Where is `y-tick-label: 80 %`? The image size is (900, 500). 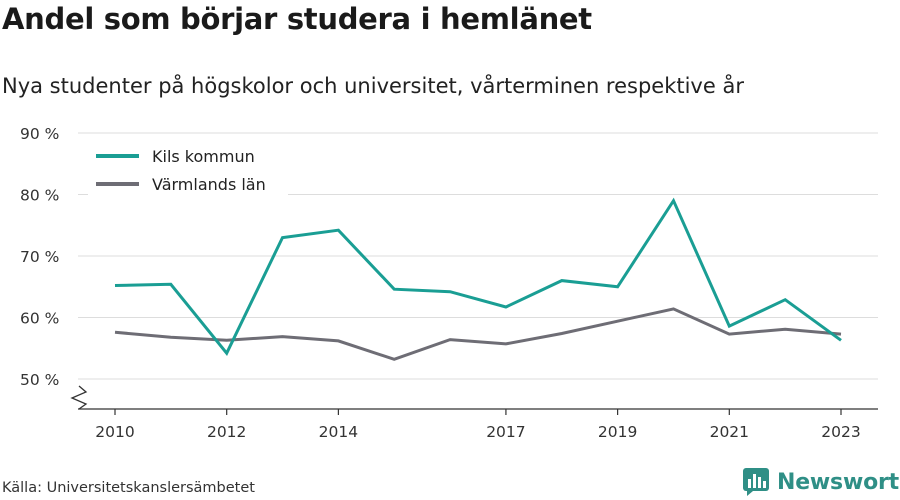 y-tick-label: 80 % is located at coordinates (39, 196).